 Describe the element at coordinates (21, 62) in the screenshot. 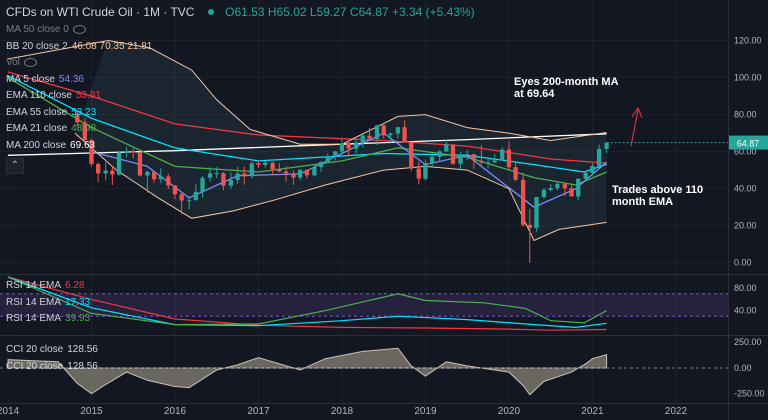

I see `legend-item: Vol` at that location.